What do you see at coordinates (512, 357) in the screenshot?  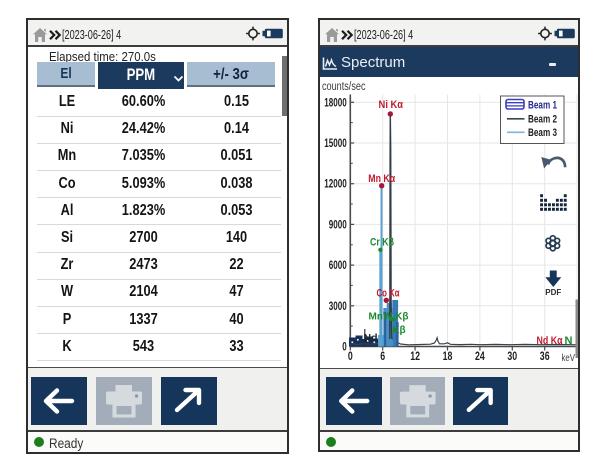 I see `svg-text: 30` at bounding box center [512, 357].